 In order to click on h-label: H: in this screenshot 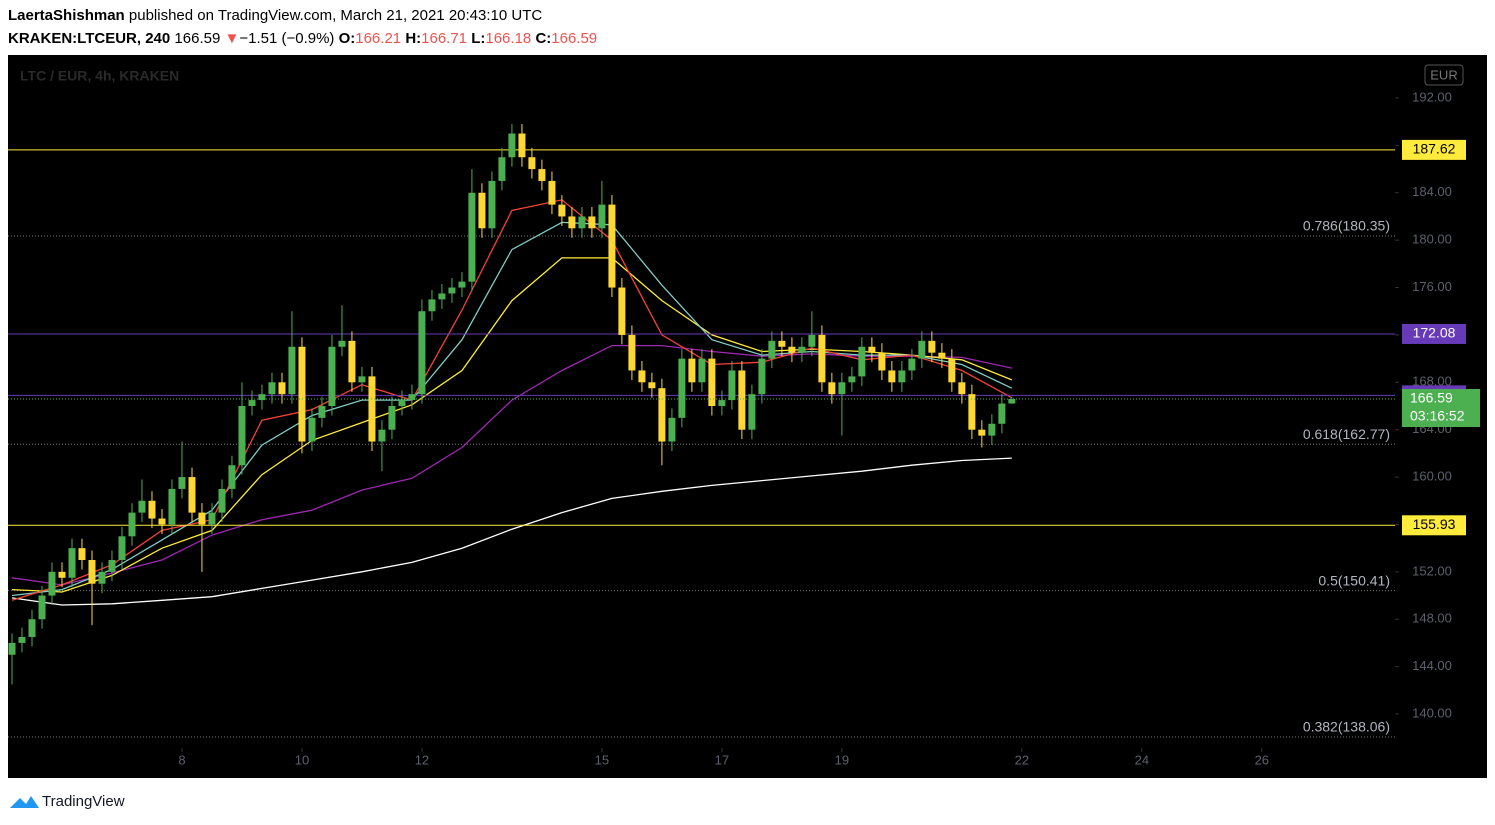, I will do `click(413, 38)`.